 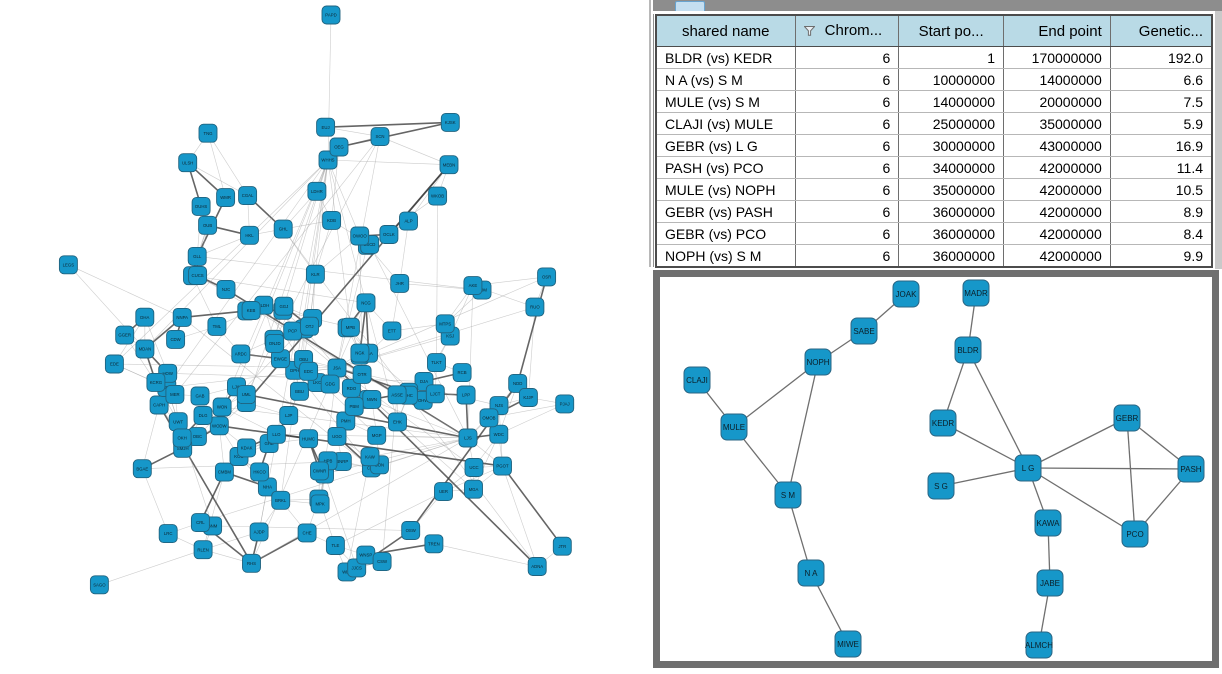 I want to click on graph-node: CSW, so click(x=382, y=562).